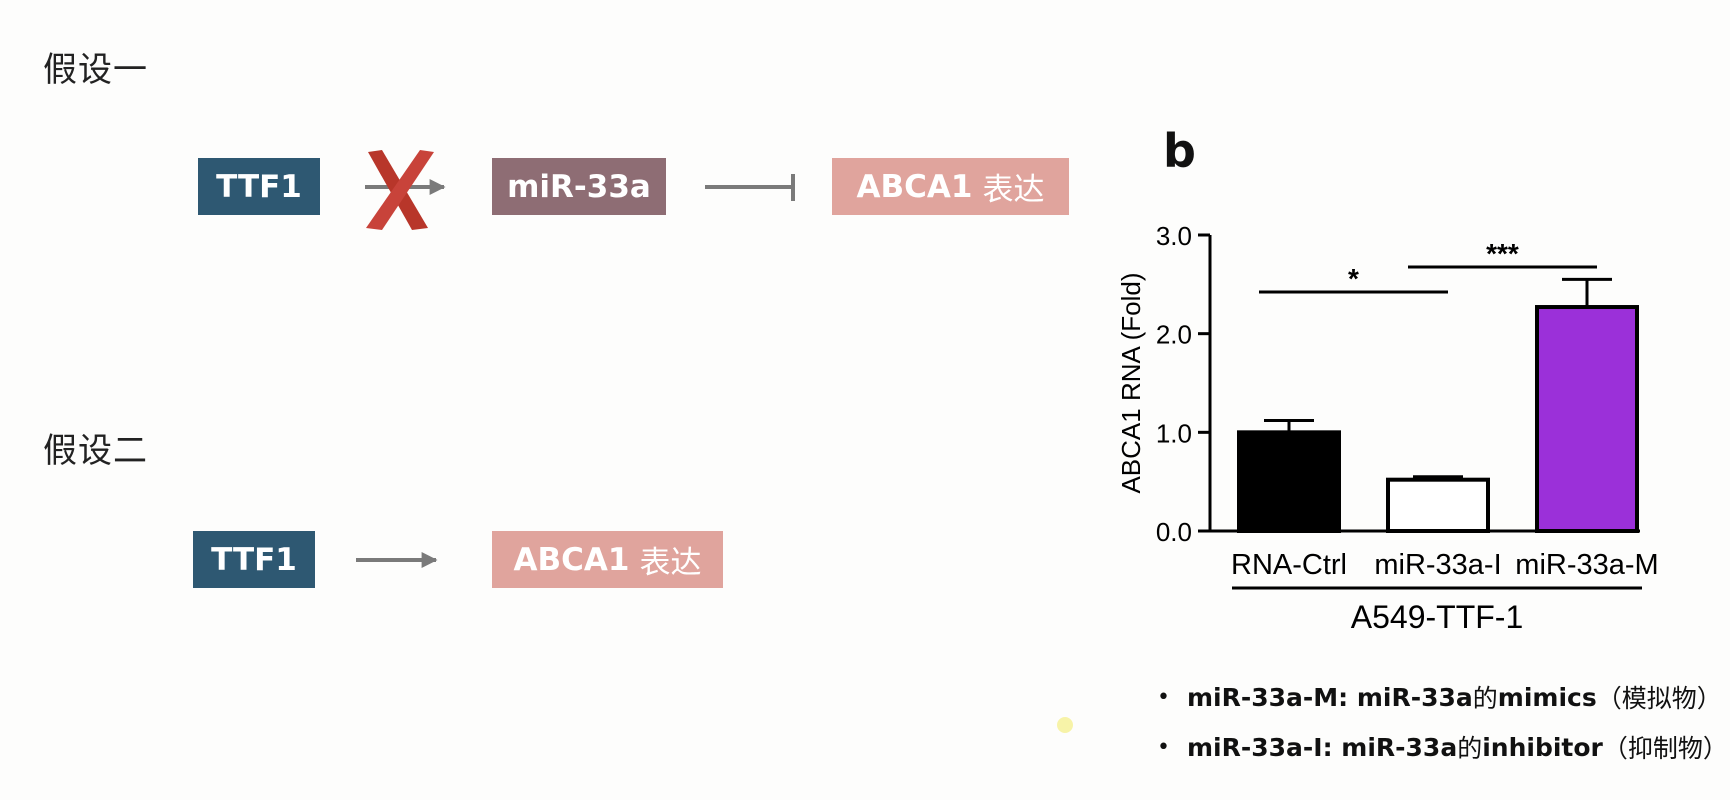 The width and height of the screenshot is (1730, 800). Describe the element at coordinates (1586, 565) in the screenshot. I see `x-tick-label: miR-33a-M` at that location.